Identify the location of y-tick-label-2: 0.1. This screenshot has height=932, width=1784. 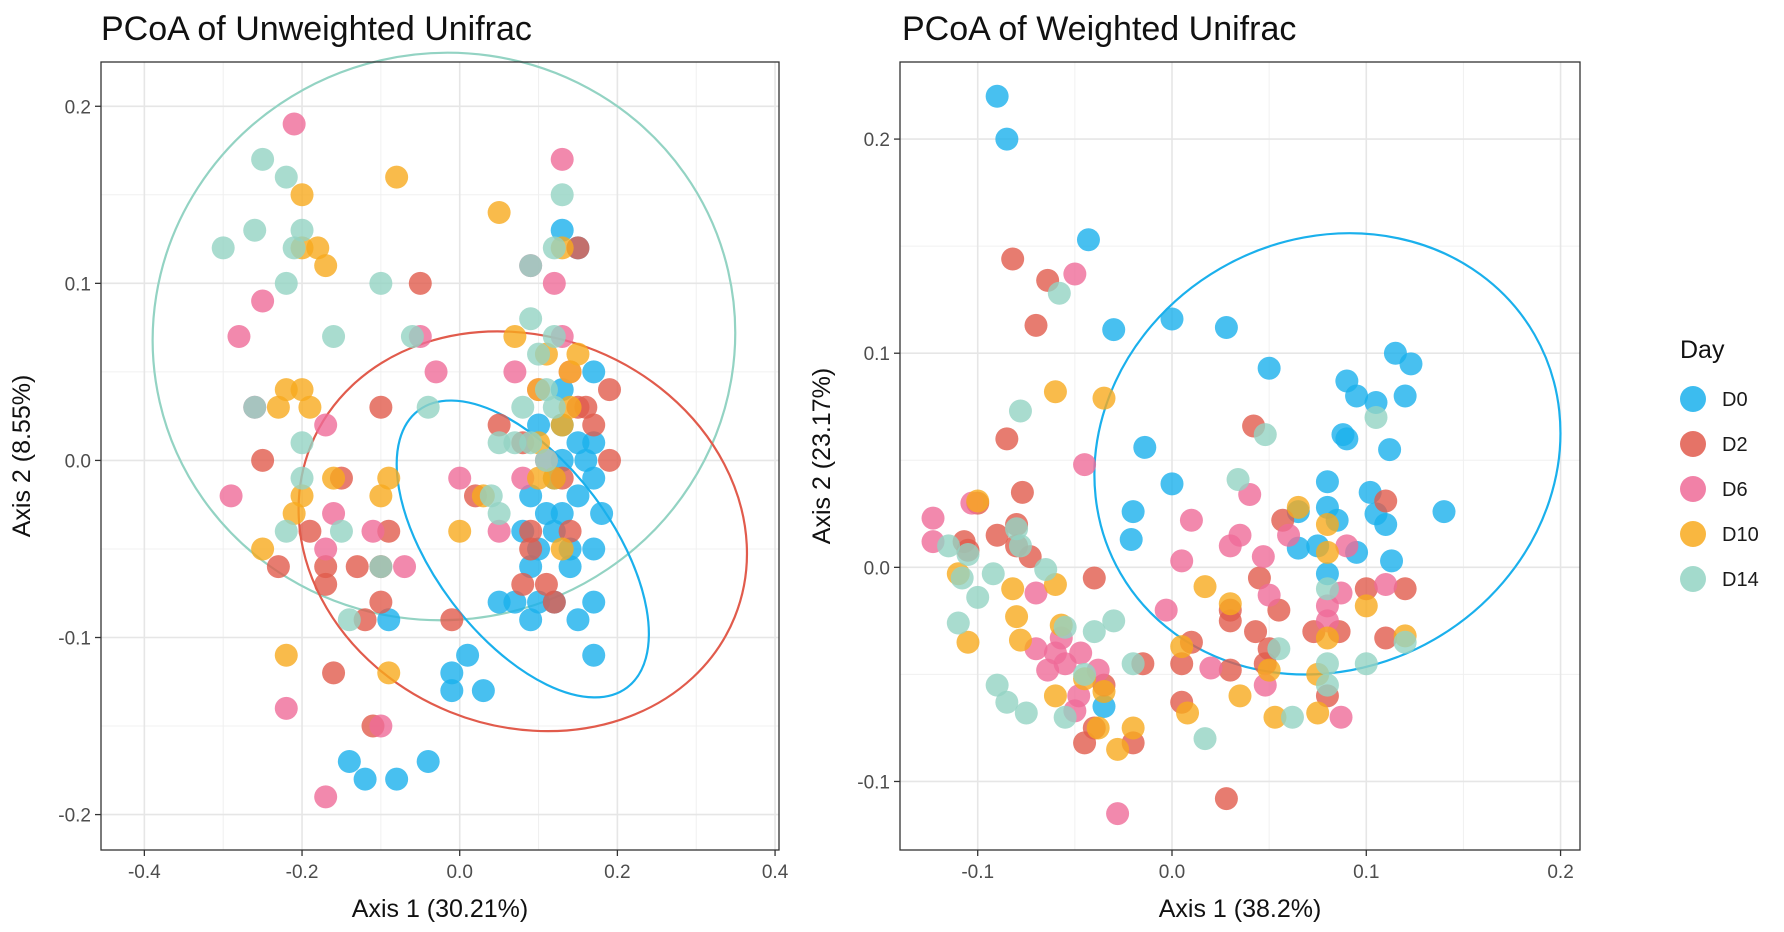
(877, 354).